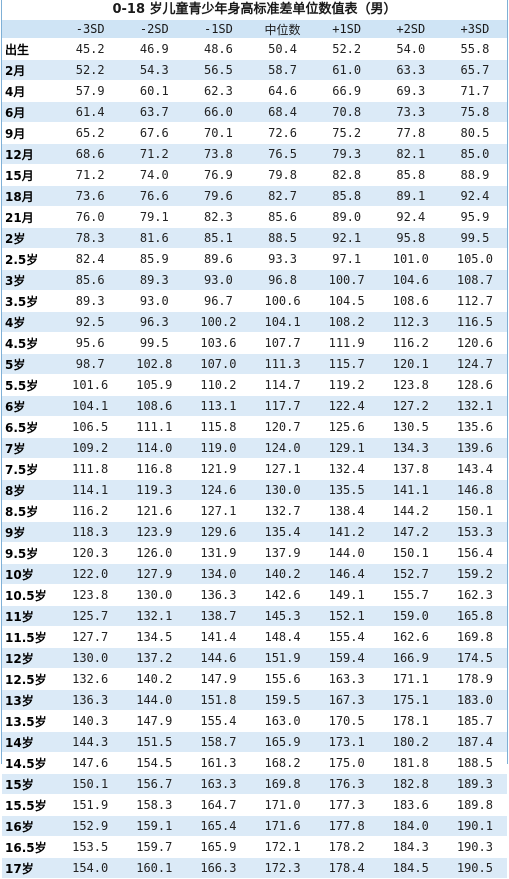 Image resolution: width=509 pixels, height=879 pixels. What do you see at coordinates (154, 868) in the screenshot?
I see `table-cell-value: 160.1` at bounding box center [154, 868].